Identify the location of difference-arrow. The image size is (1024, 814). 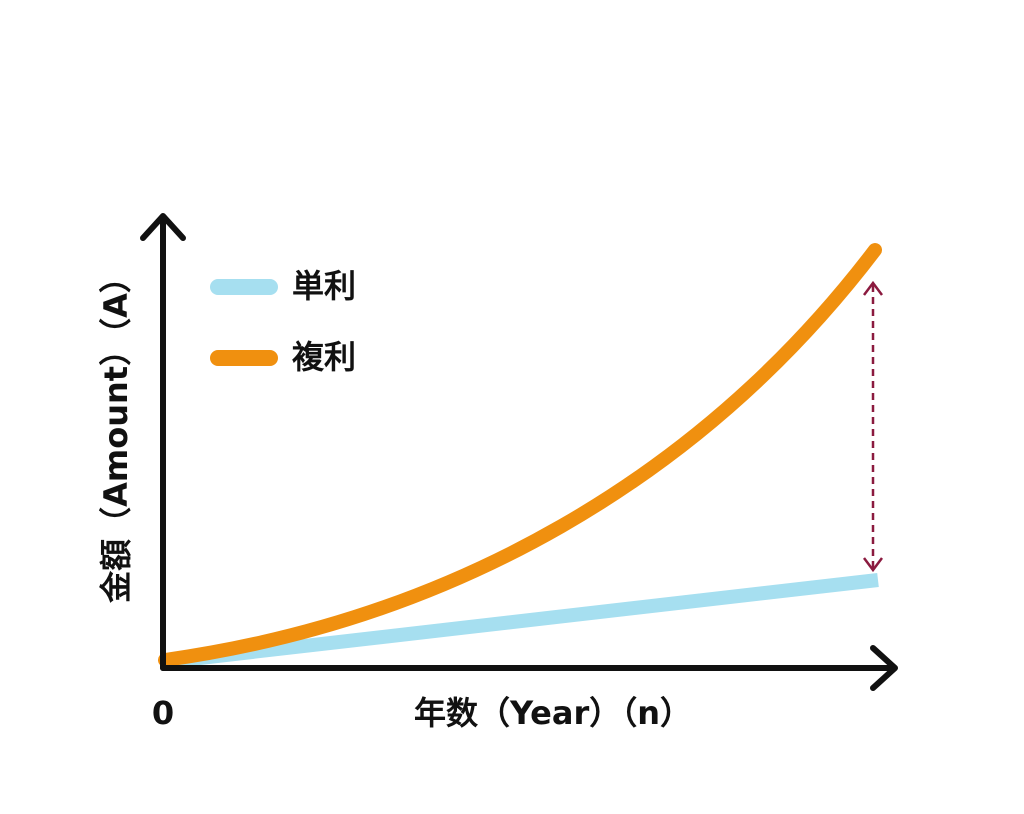
(873, 426).